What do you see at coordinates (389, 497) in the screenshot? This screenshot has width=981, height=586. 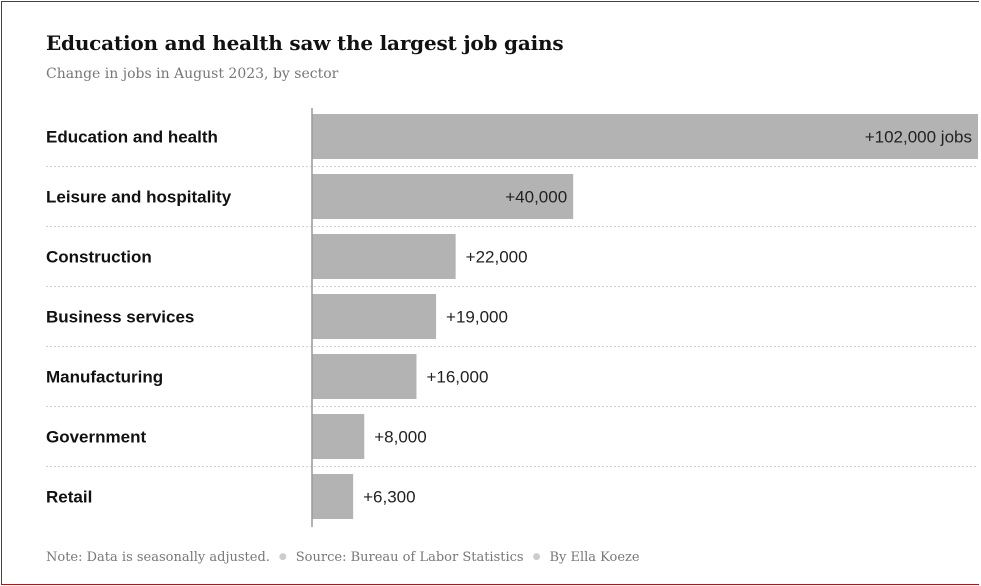 I see `value-label: +6,300` at bounding box center [389, 497].